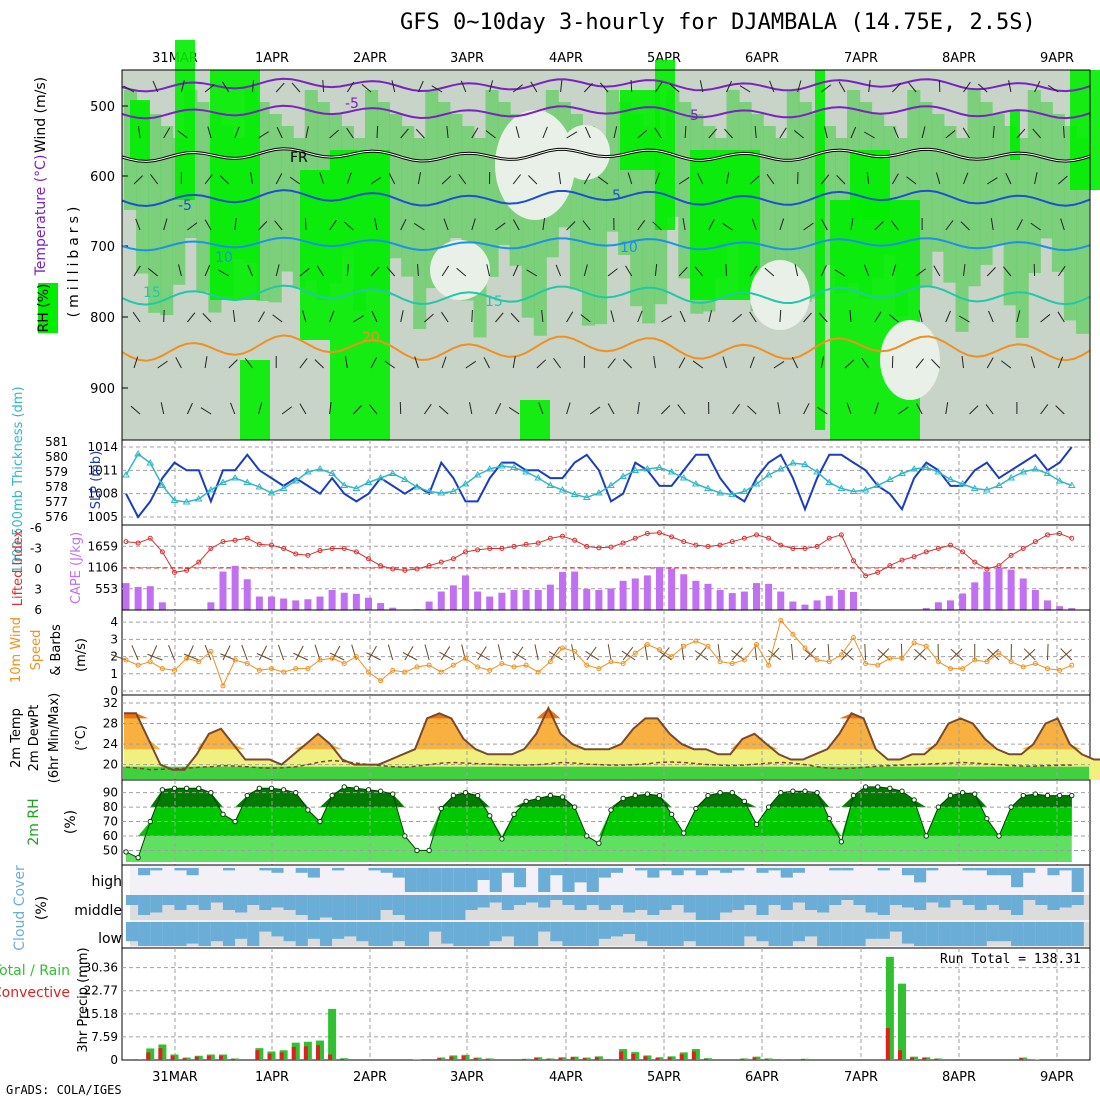  I want to click on label-thickness: 1000-500mb Thickness (dm), so click(18, 479).